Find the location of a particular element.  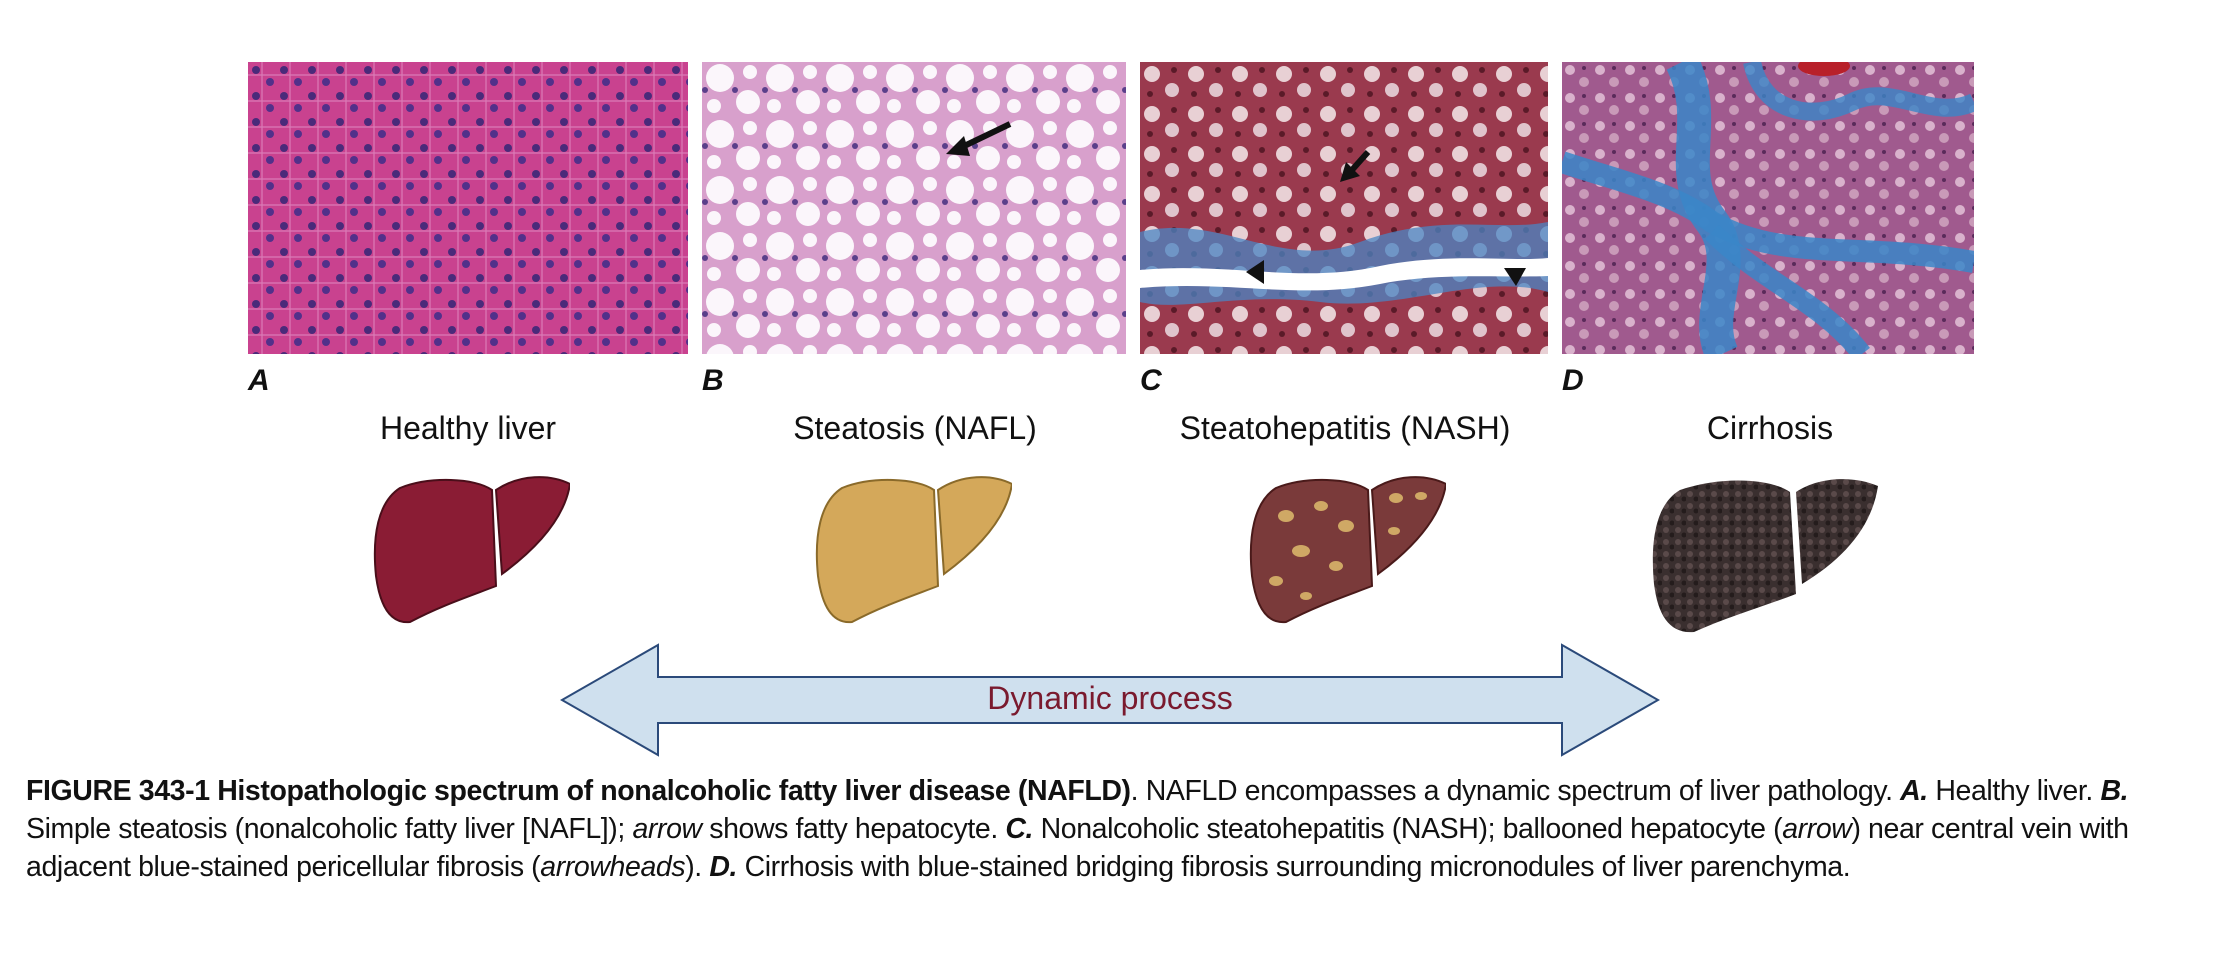

dynamic-process-arrow is located at coordinates (1110, 700).